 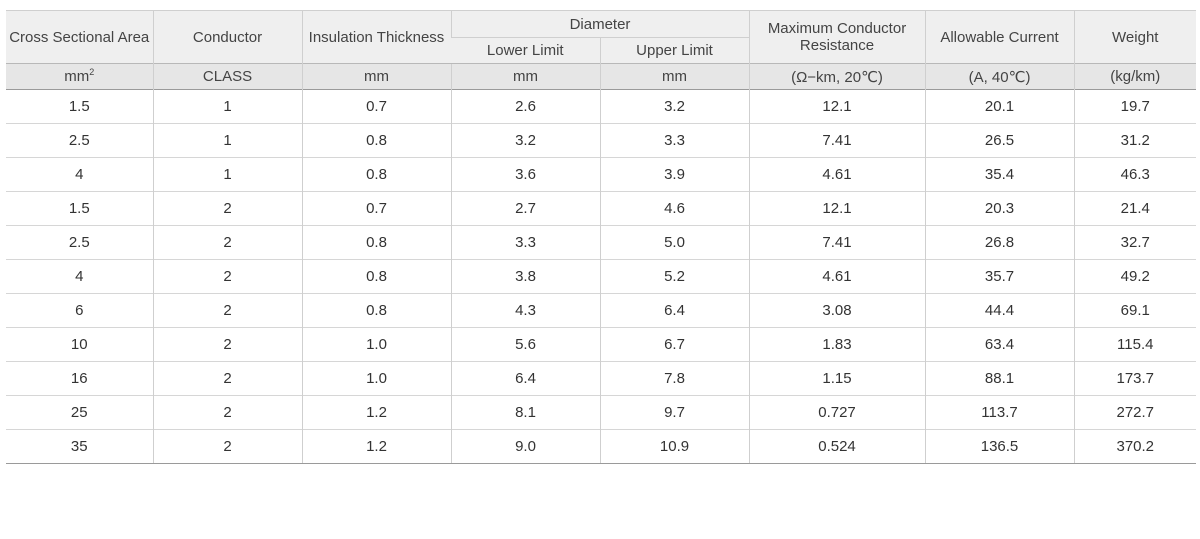 What do you see at coordinates (79, 412) in the screenshot?
I see `cell-area: 25` at bounding box center [79, 412].